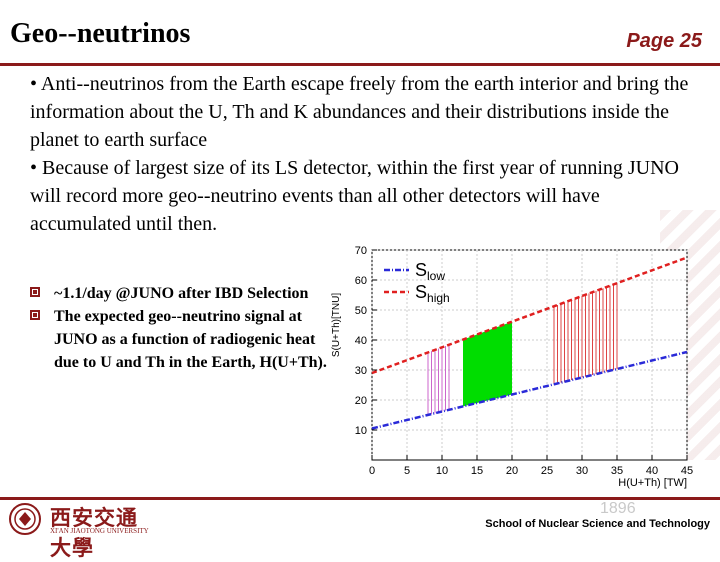 Image resolution: width=720 pixels, height=562 pixels. What do you see at coordinates (361, 371) in the screenshot?
I see `y-tick-label: 30` at bounding box center [361, 371].